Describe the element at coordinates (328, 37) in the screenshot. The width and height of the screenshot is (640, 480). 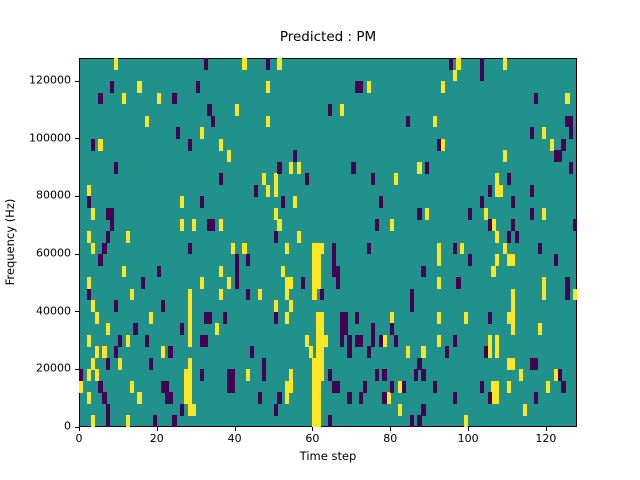
I see `chart-title: Predicted : PM` at that location.